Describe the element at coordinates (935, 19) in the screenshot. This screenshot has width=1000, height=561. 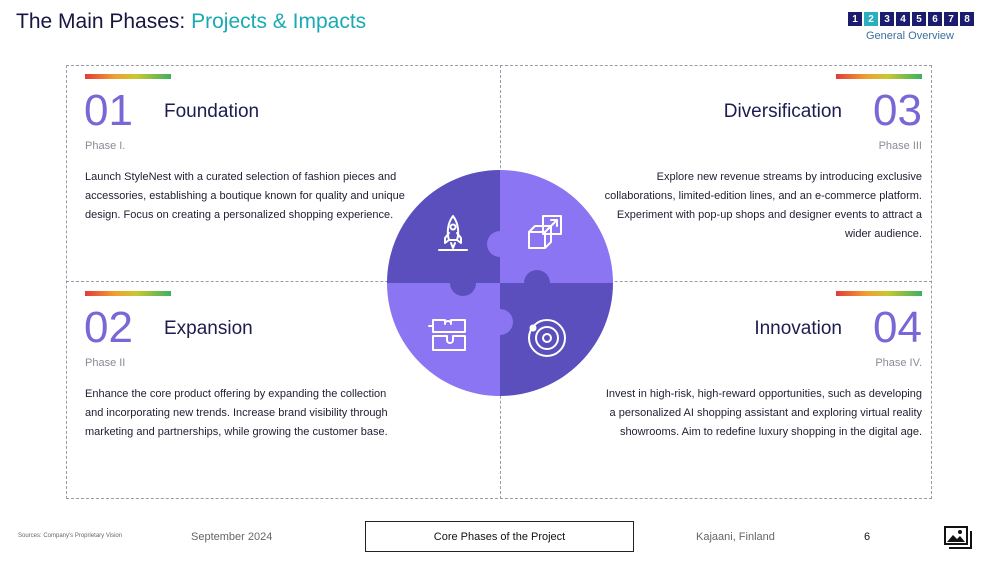
I see `pager-item-6: 6` at that location.